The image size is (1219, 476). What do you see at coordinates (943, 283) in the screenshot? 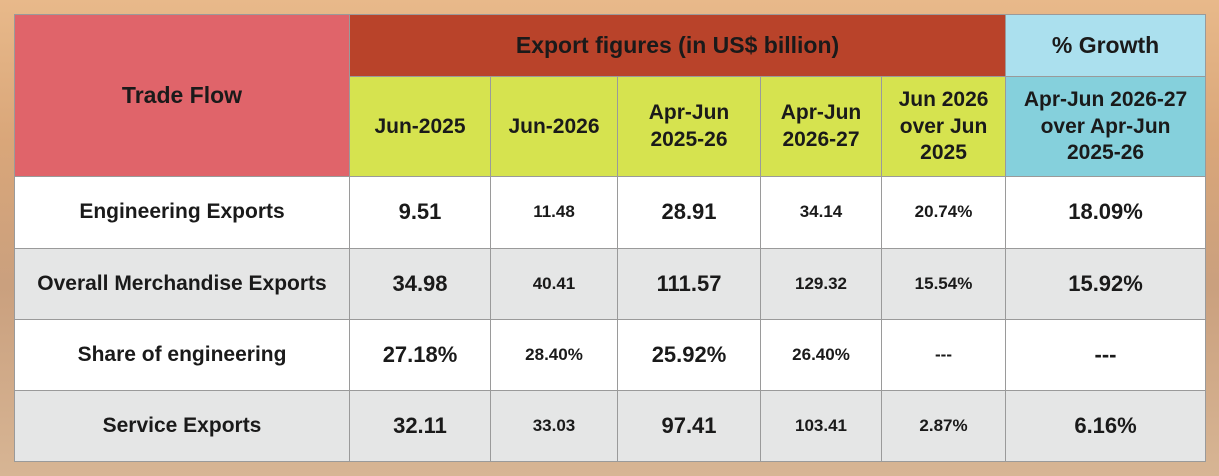
I see `cell-value: 15.54%` at bounding box center [943, 283].